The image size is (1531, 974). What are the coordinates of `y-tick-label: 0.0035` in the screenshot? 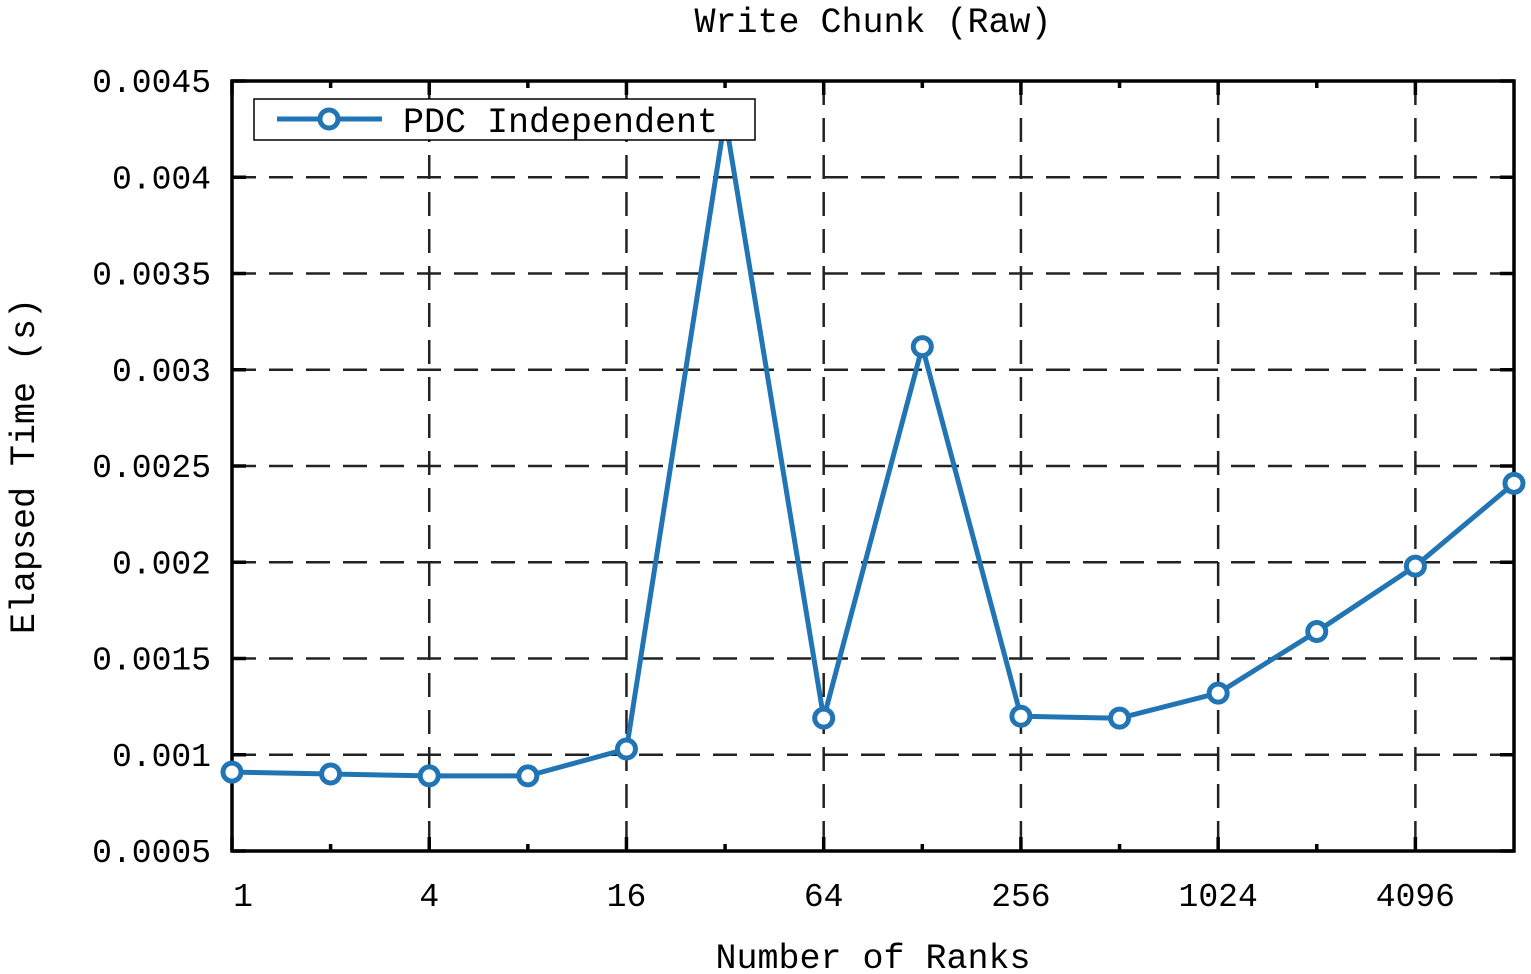 It's located at (151, 276).